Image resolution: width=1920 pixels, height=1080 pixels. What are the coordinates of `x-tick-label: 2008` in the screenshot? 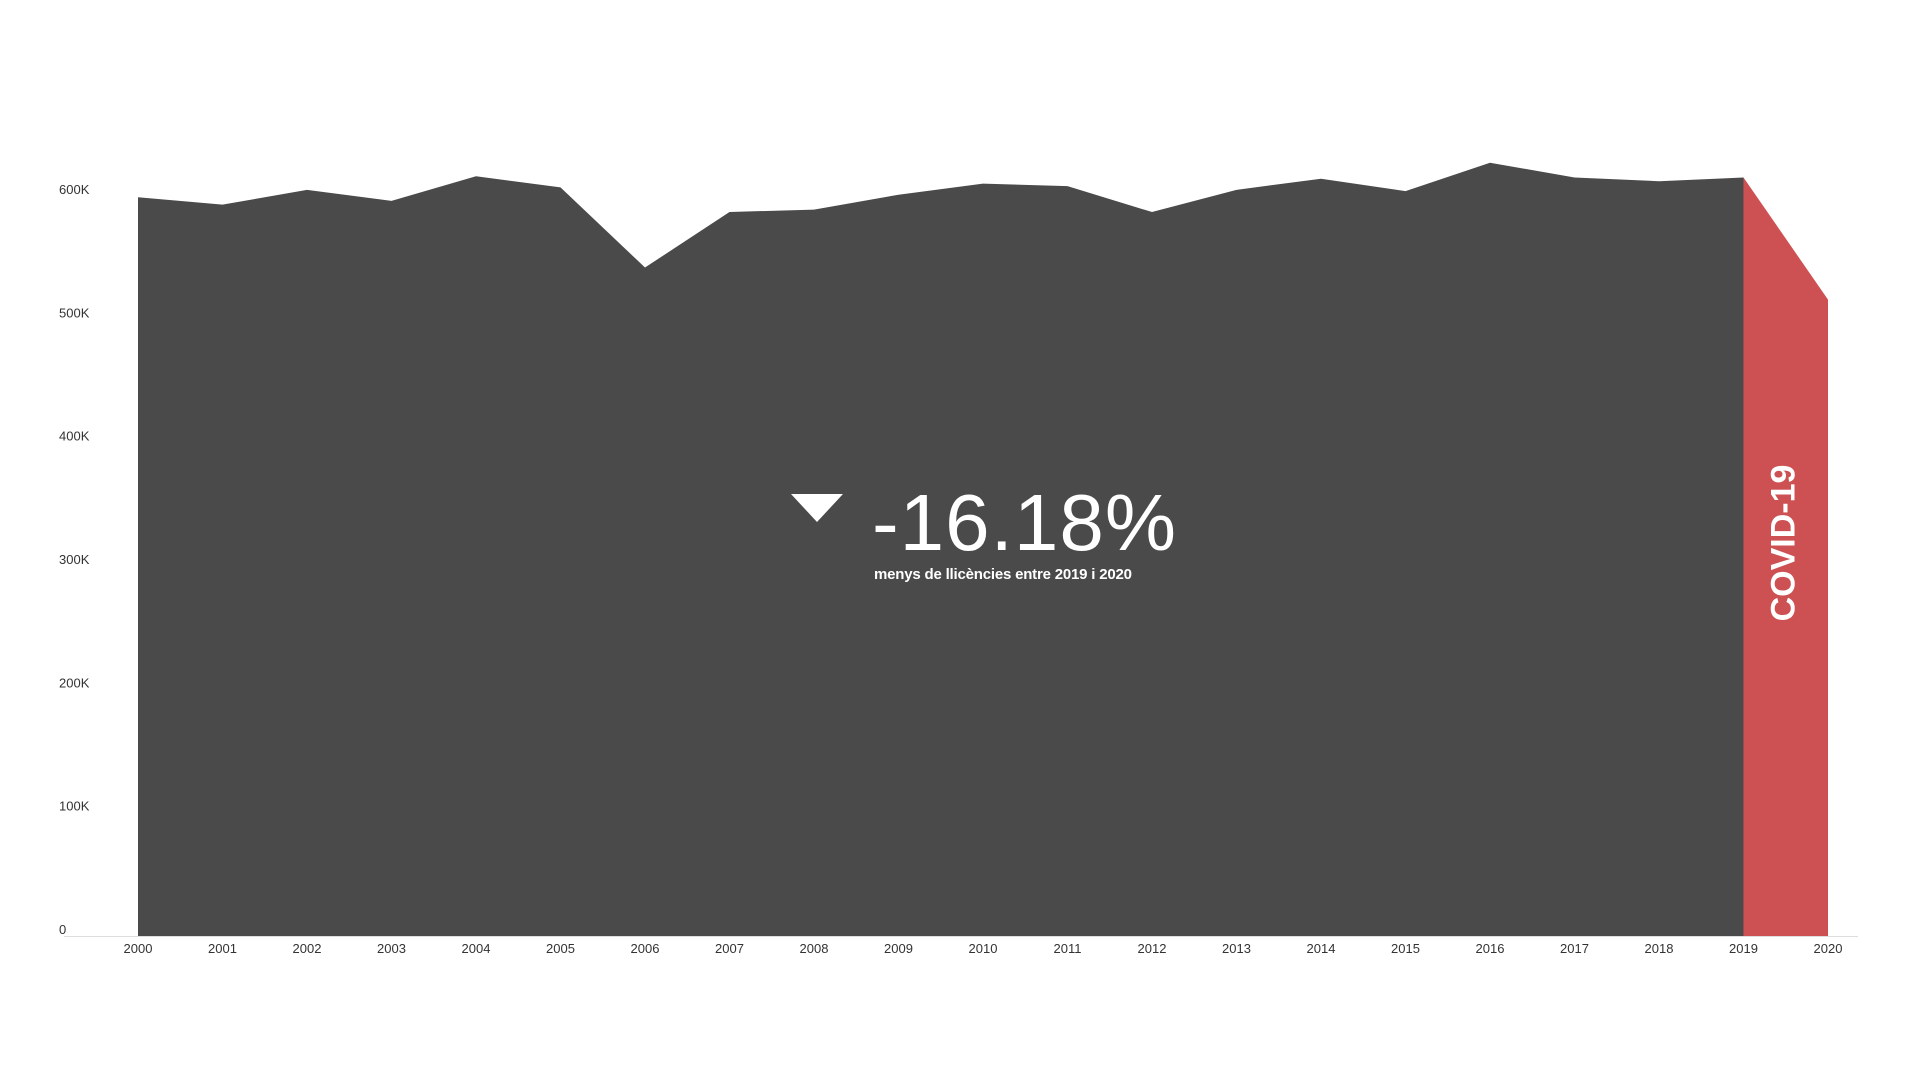 It's located at (814, 948).